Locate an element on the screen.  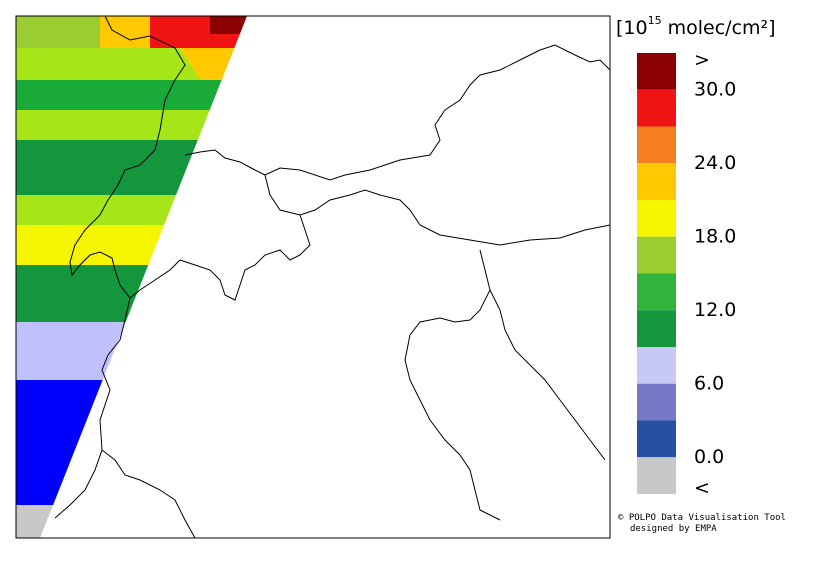
colorbar-title: [1015 molec/cm²] is located at coordinates (696, 26).